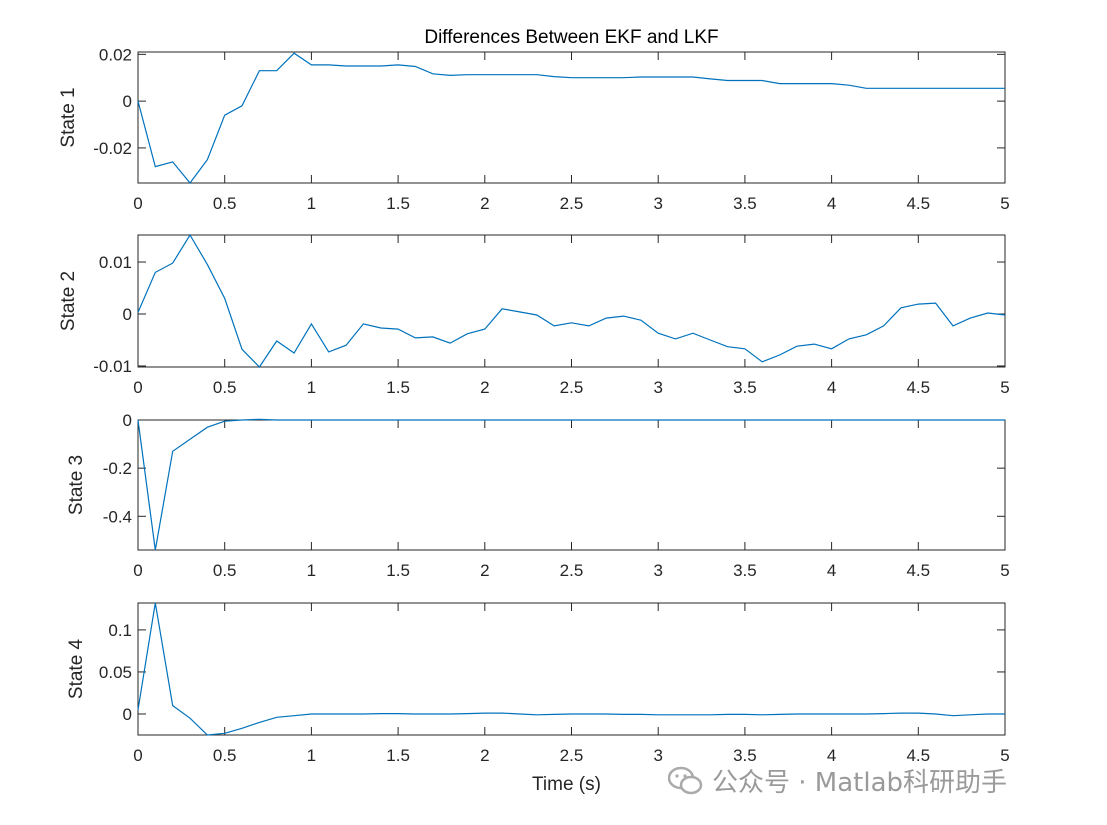  I want to click on y-axis-label: State 2, so click(68, 301).